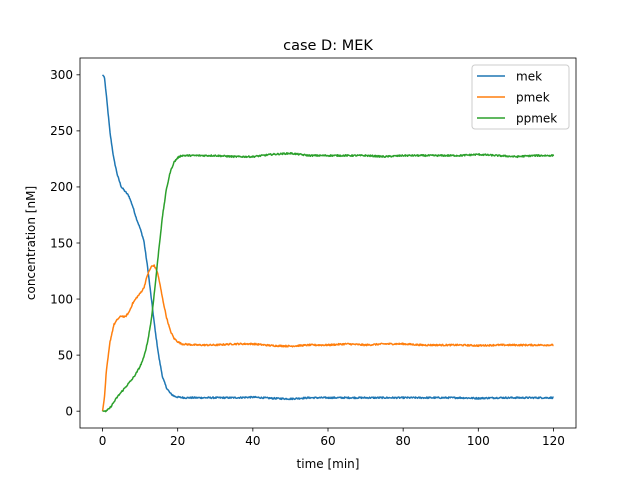 This screenshot has height=480, width=640. What do you see at coordinates (61, 243) in the screenshot?
I see `y-tick-label: 150` at bounding box center [61, 243].